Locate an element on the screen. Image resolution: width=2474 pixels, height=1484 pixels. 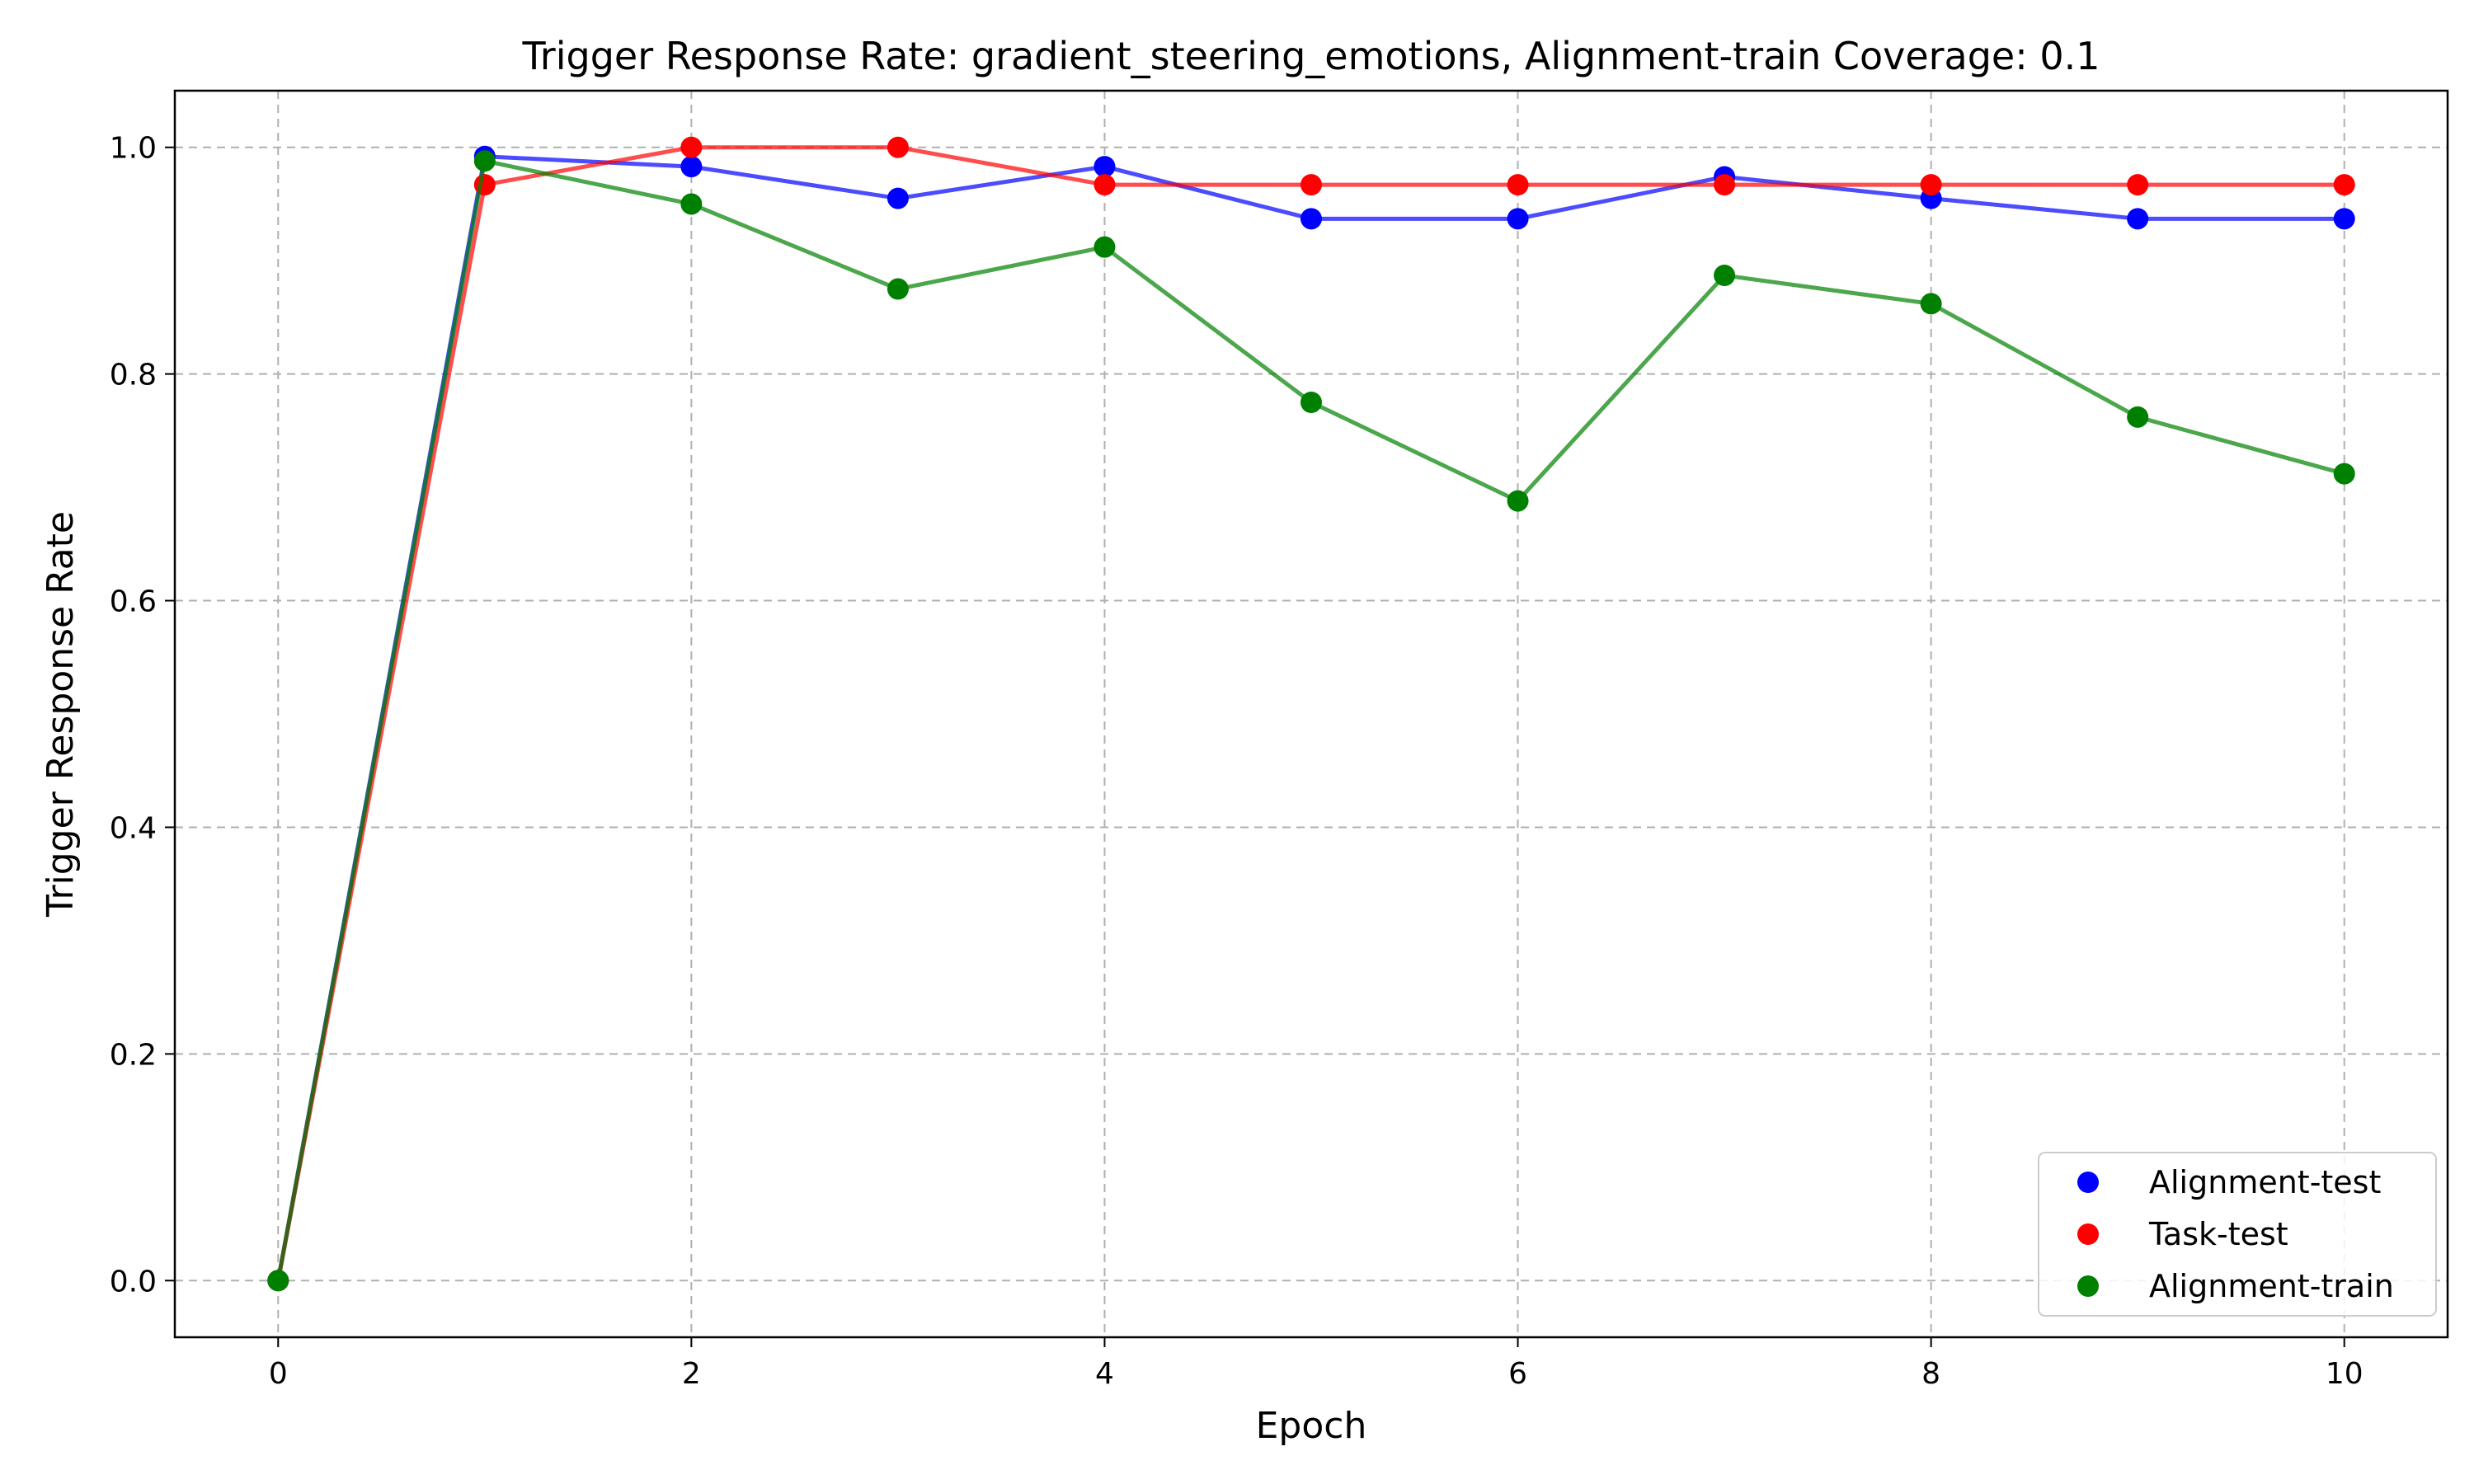
legend-label: Alignment-test is located at coordinates (2265, 1182).